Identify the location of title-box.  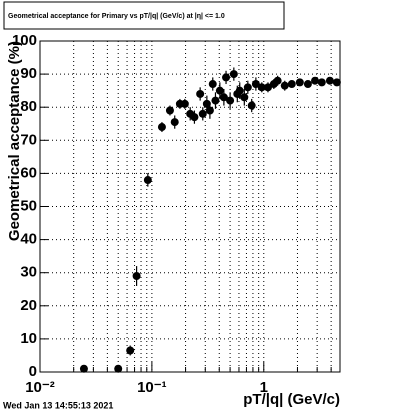
(144, 15).